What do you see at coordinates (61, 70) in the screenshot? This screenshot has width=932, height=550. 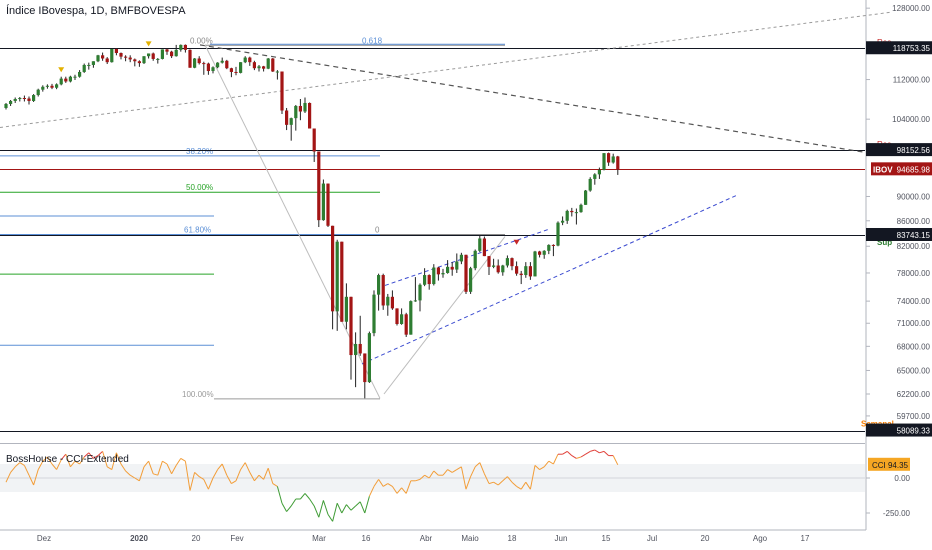 I see `signal-triangle-icon` at bounding box center [61, 70].